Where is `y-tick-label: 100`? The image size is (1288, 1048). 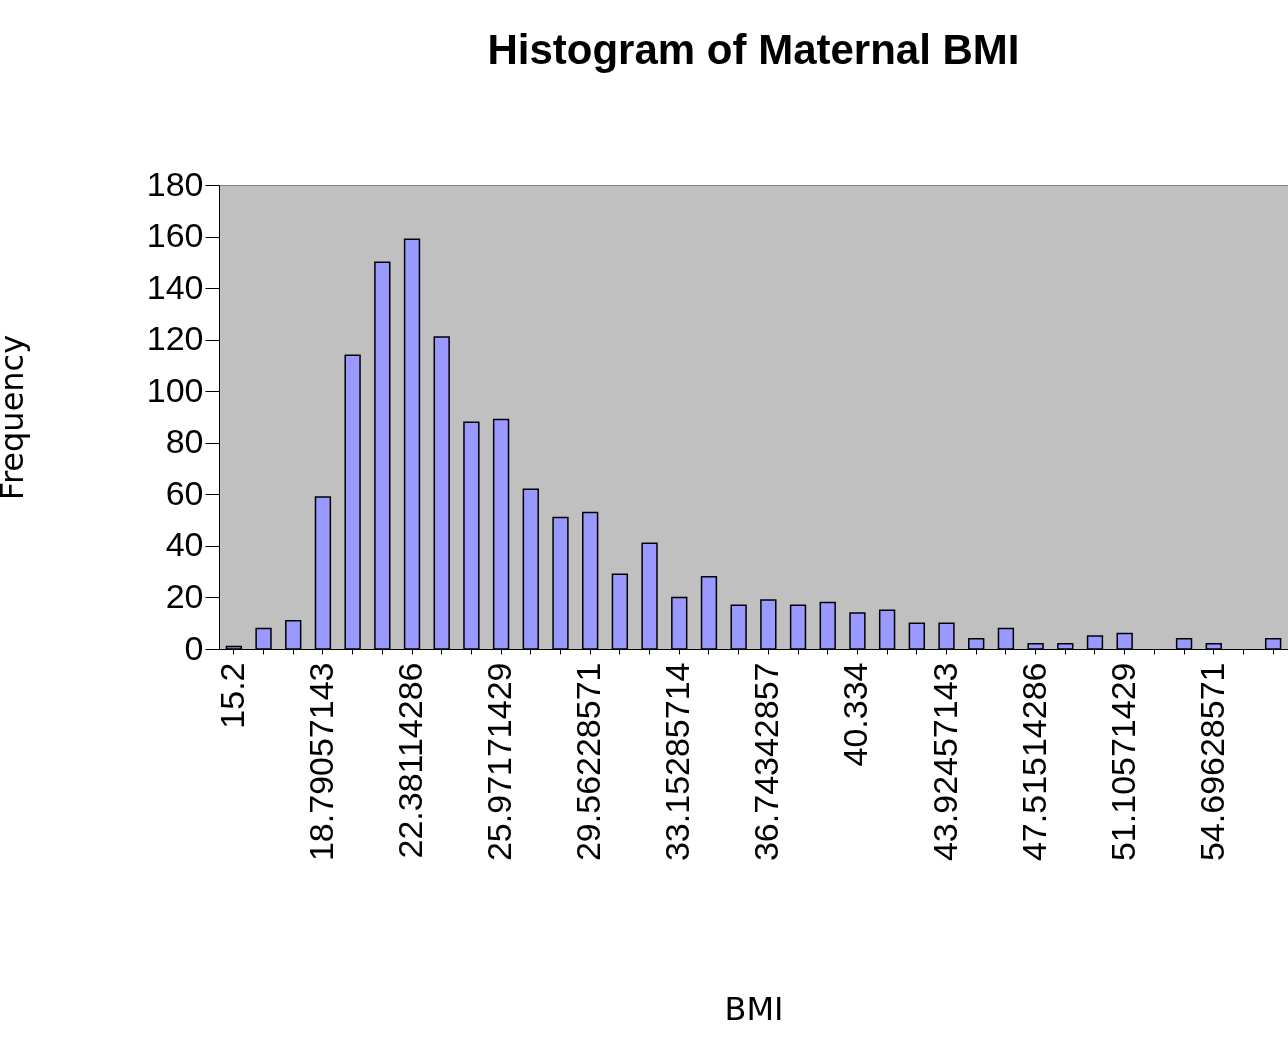
y-tick-label: 100 is located at coordinates (175, 389).